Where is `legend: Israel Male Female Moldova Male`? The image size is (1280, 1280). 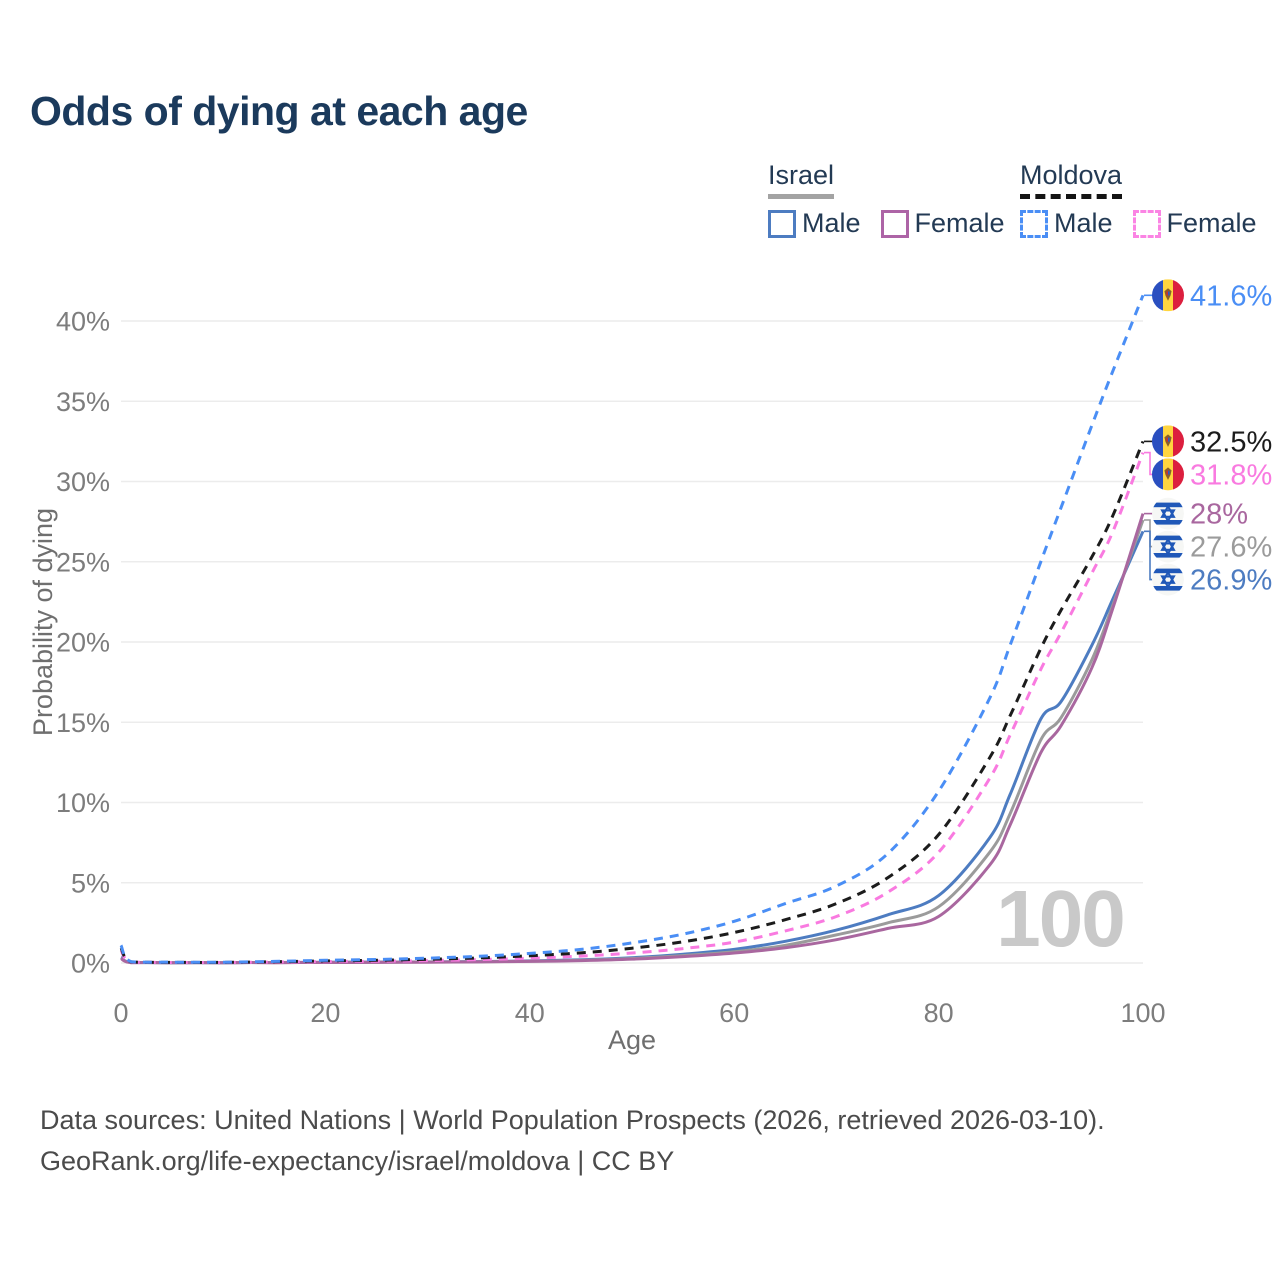 legend: Israel Male Female Moldova Male is located at coordinates (640, 205).